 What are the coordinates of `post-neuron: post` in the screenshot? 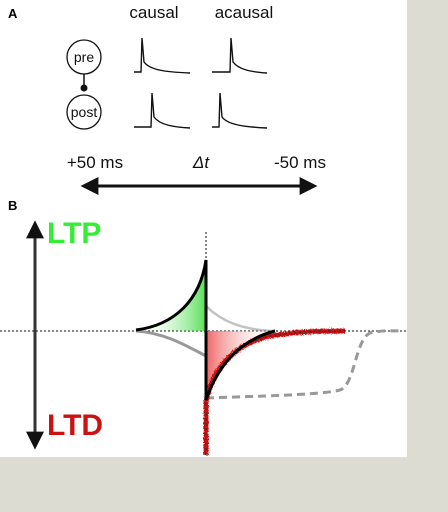 It's located at (84, 112).